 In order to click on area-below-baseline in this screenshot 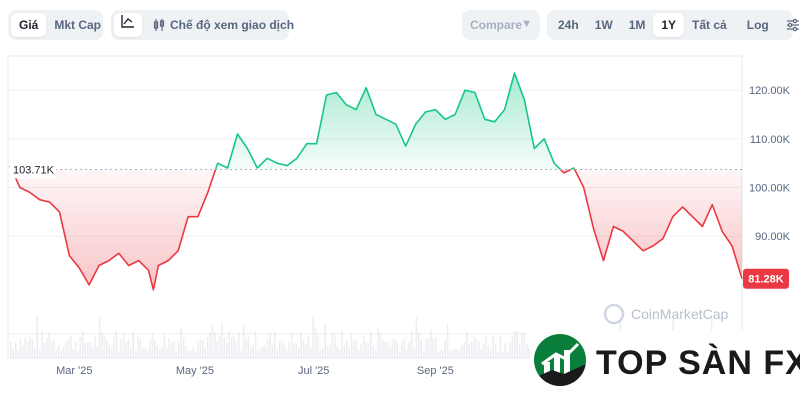, I will do `click(113, 229)`.